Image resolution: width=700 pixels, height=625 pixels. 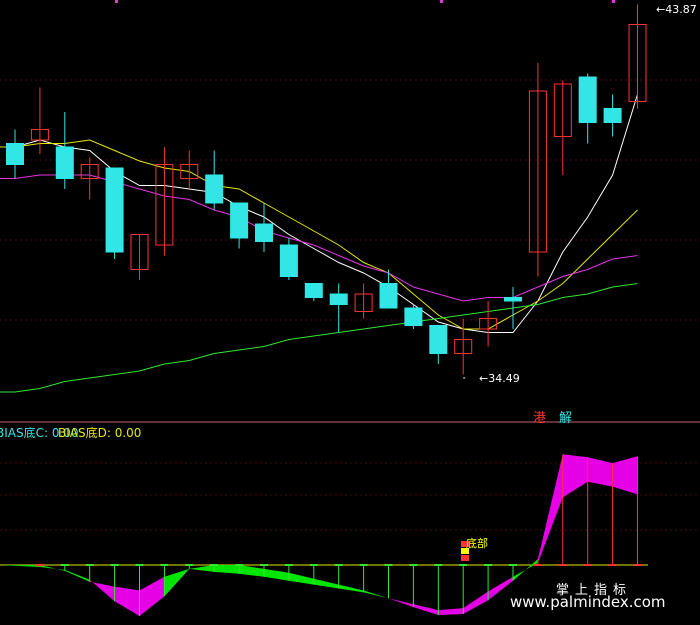 I want to click on tag-gang: 港, so click(x=540, y=418).